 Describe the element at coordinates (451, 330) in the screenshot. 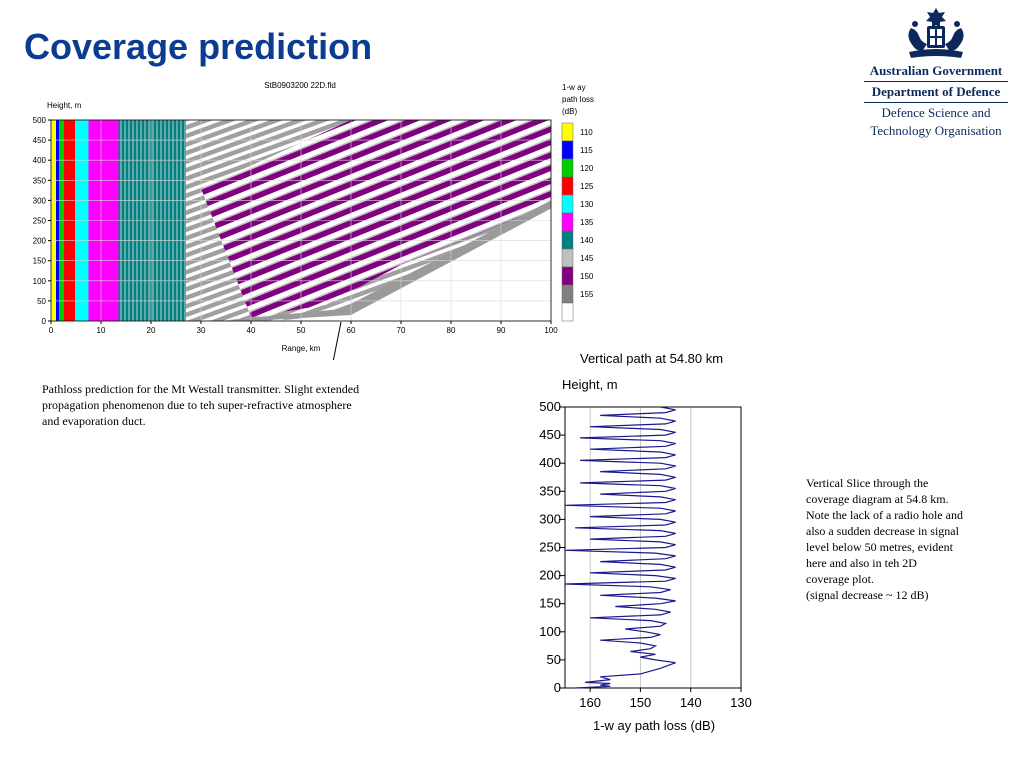

I see `x-tick-label: 80` at that location.